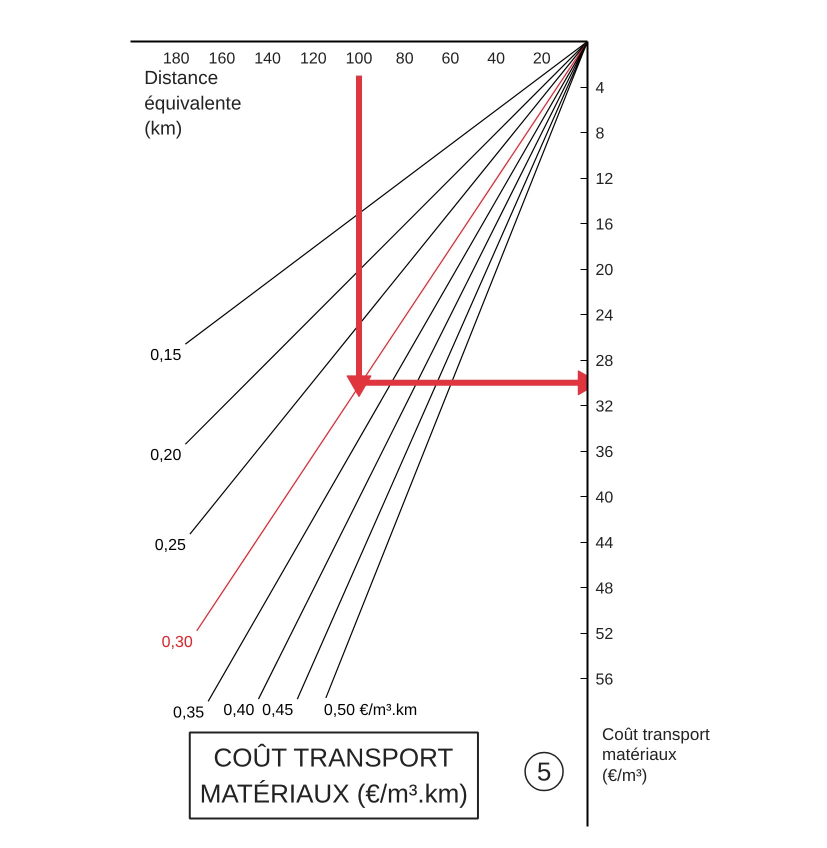  What do you see at coordinates (177, 642) in the screenshot?
I see `series-label: 0,30` at bounding box center [177, 642].